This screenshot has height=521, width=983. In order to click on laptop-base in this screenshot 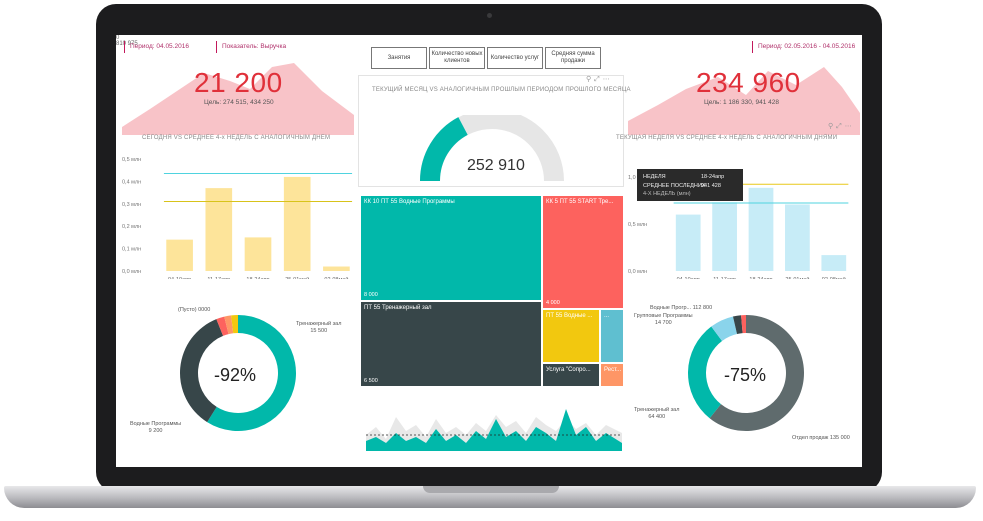, I will do `click(490, 497)`.